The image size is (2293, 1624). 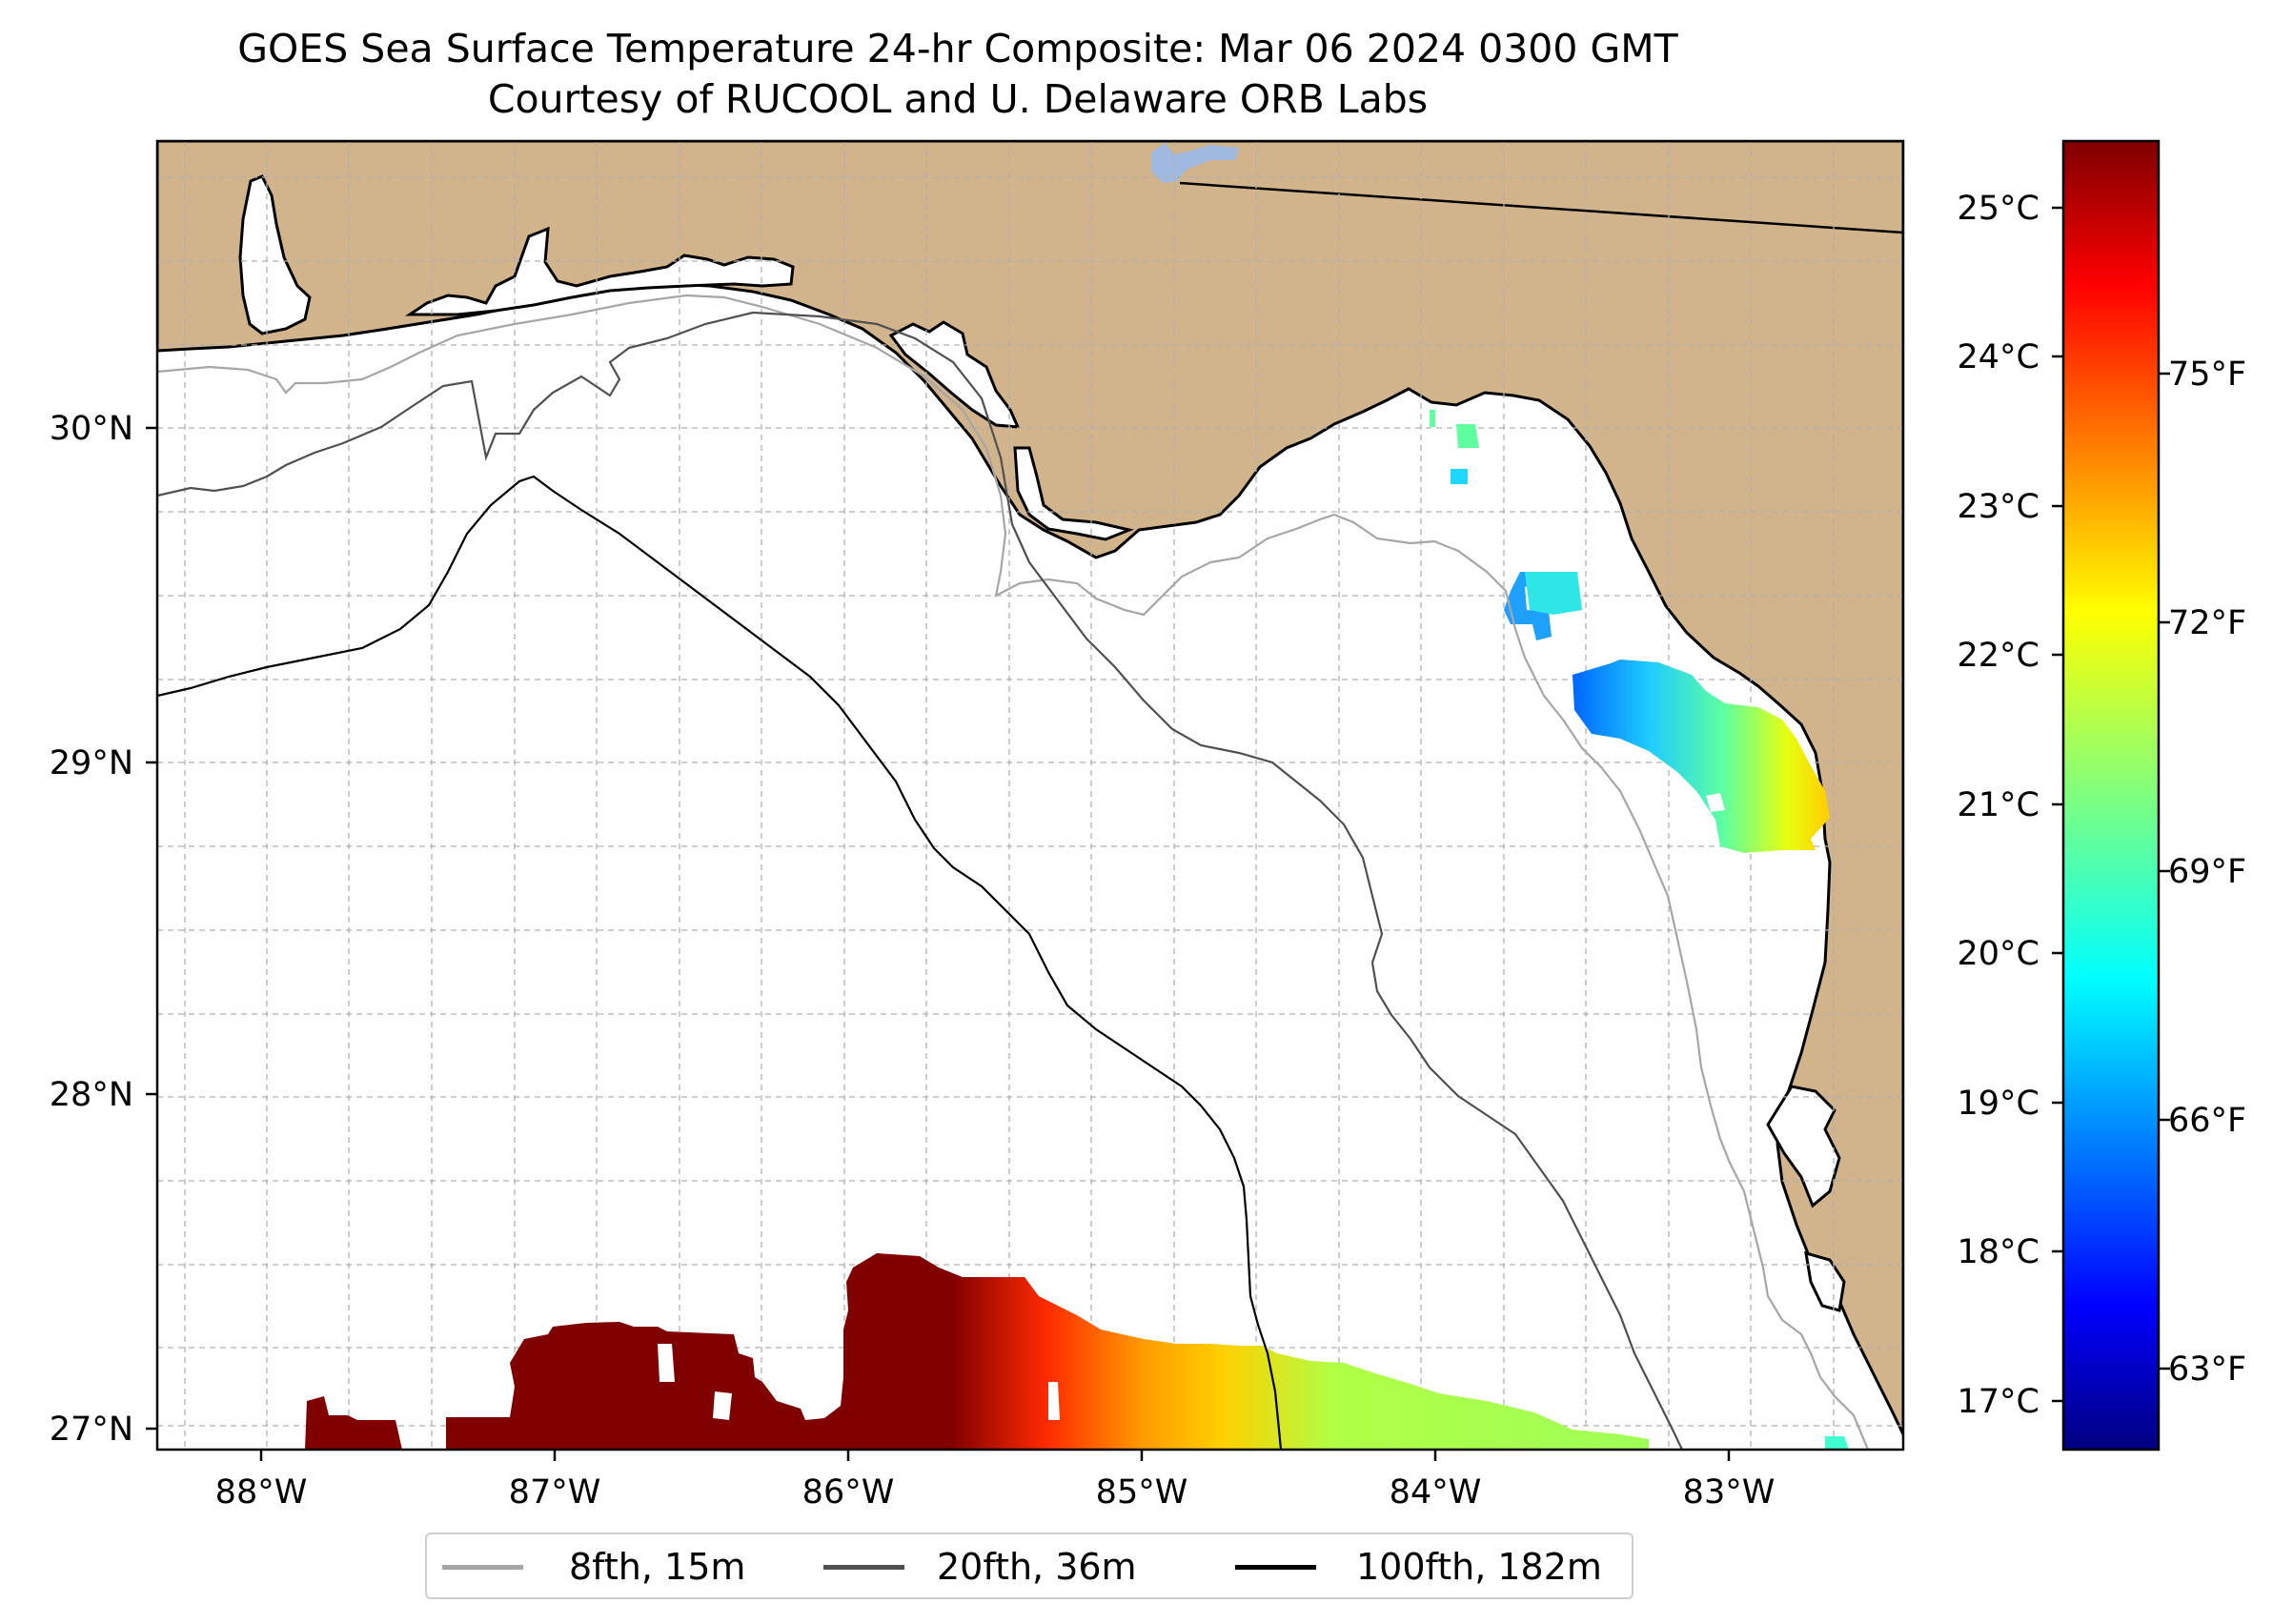 What do you see at coordinates (2165, 871) in the screenshot?
I see `colorbar-fahrenheit-axis` at bounding box center [2165, 871].